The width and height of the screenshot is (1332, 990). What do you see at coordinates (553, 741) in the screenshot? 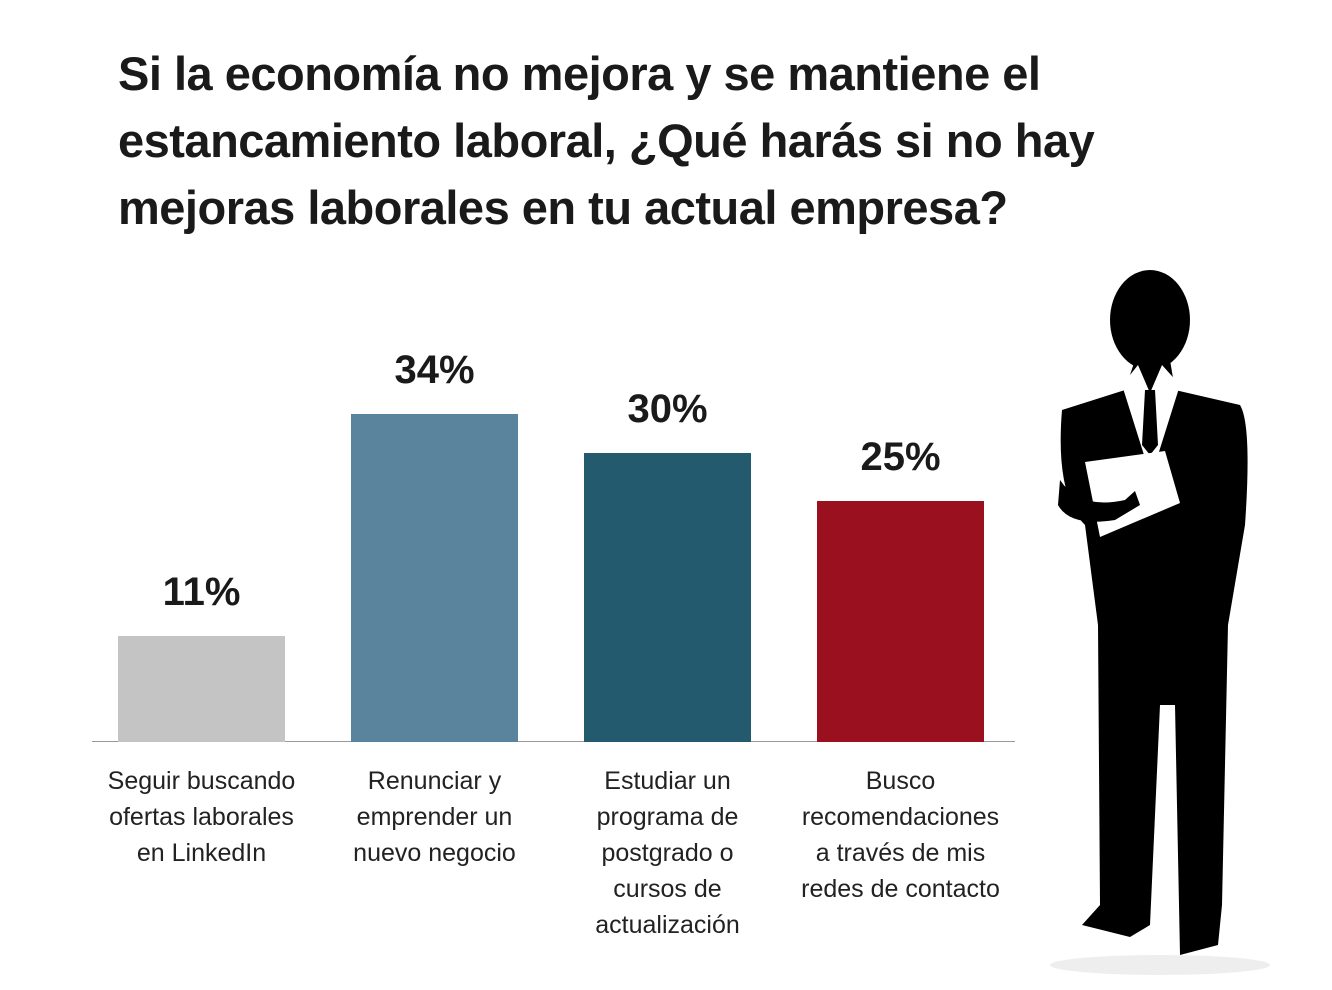
I see `baseline` at bounding box center [553, 741].